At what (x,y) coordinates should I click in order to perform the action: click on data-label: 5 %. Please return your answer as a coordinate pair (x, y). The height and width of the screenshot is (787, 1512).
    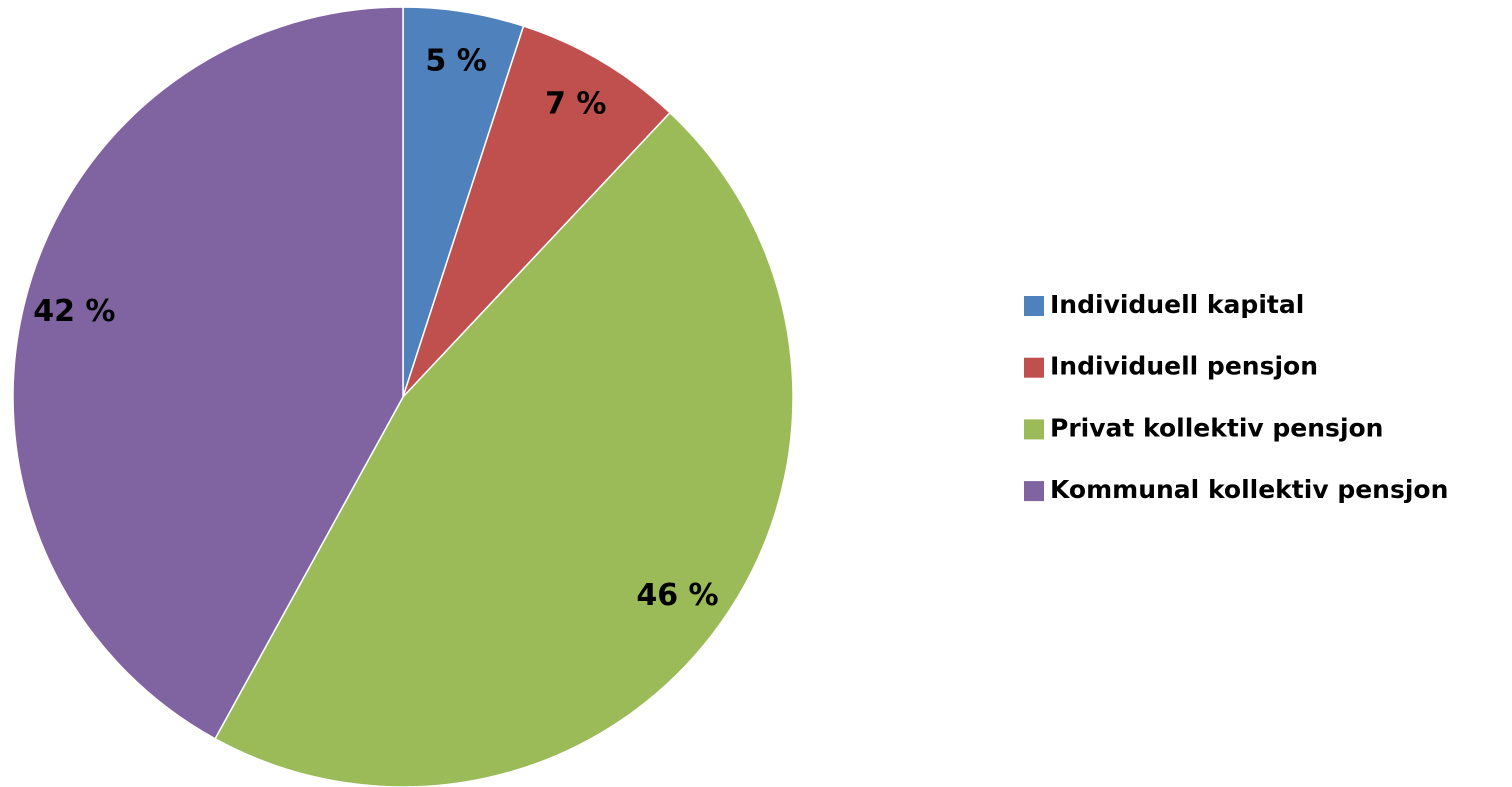
    Looking at the image, I should click on (455, 60).